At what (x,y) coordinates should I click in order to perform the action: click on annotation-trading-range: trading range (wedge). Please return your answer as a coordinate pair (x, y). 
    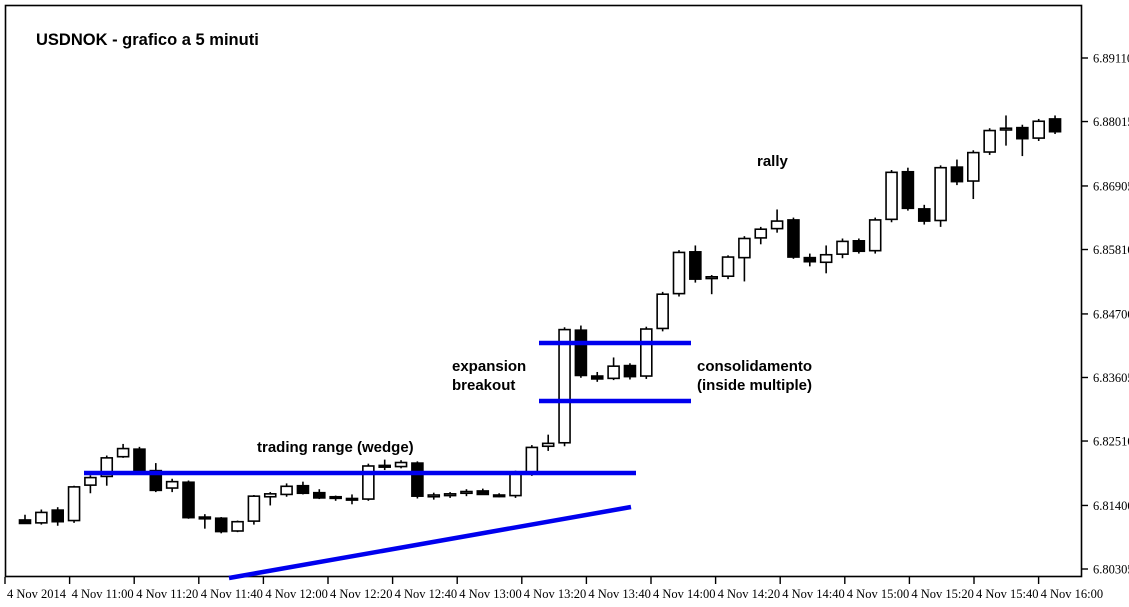
    Looking at the image, I should click on (335, 447).